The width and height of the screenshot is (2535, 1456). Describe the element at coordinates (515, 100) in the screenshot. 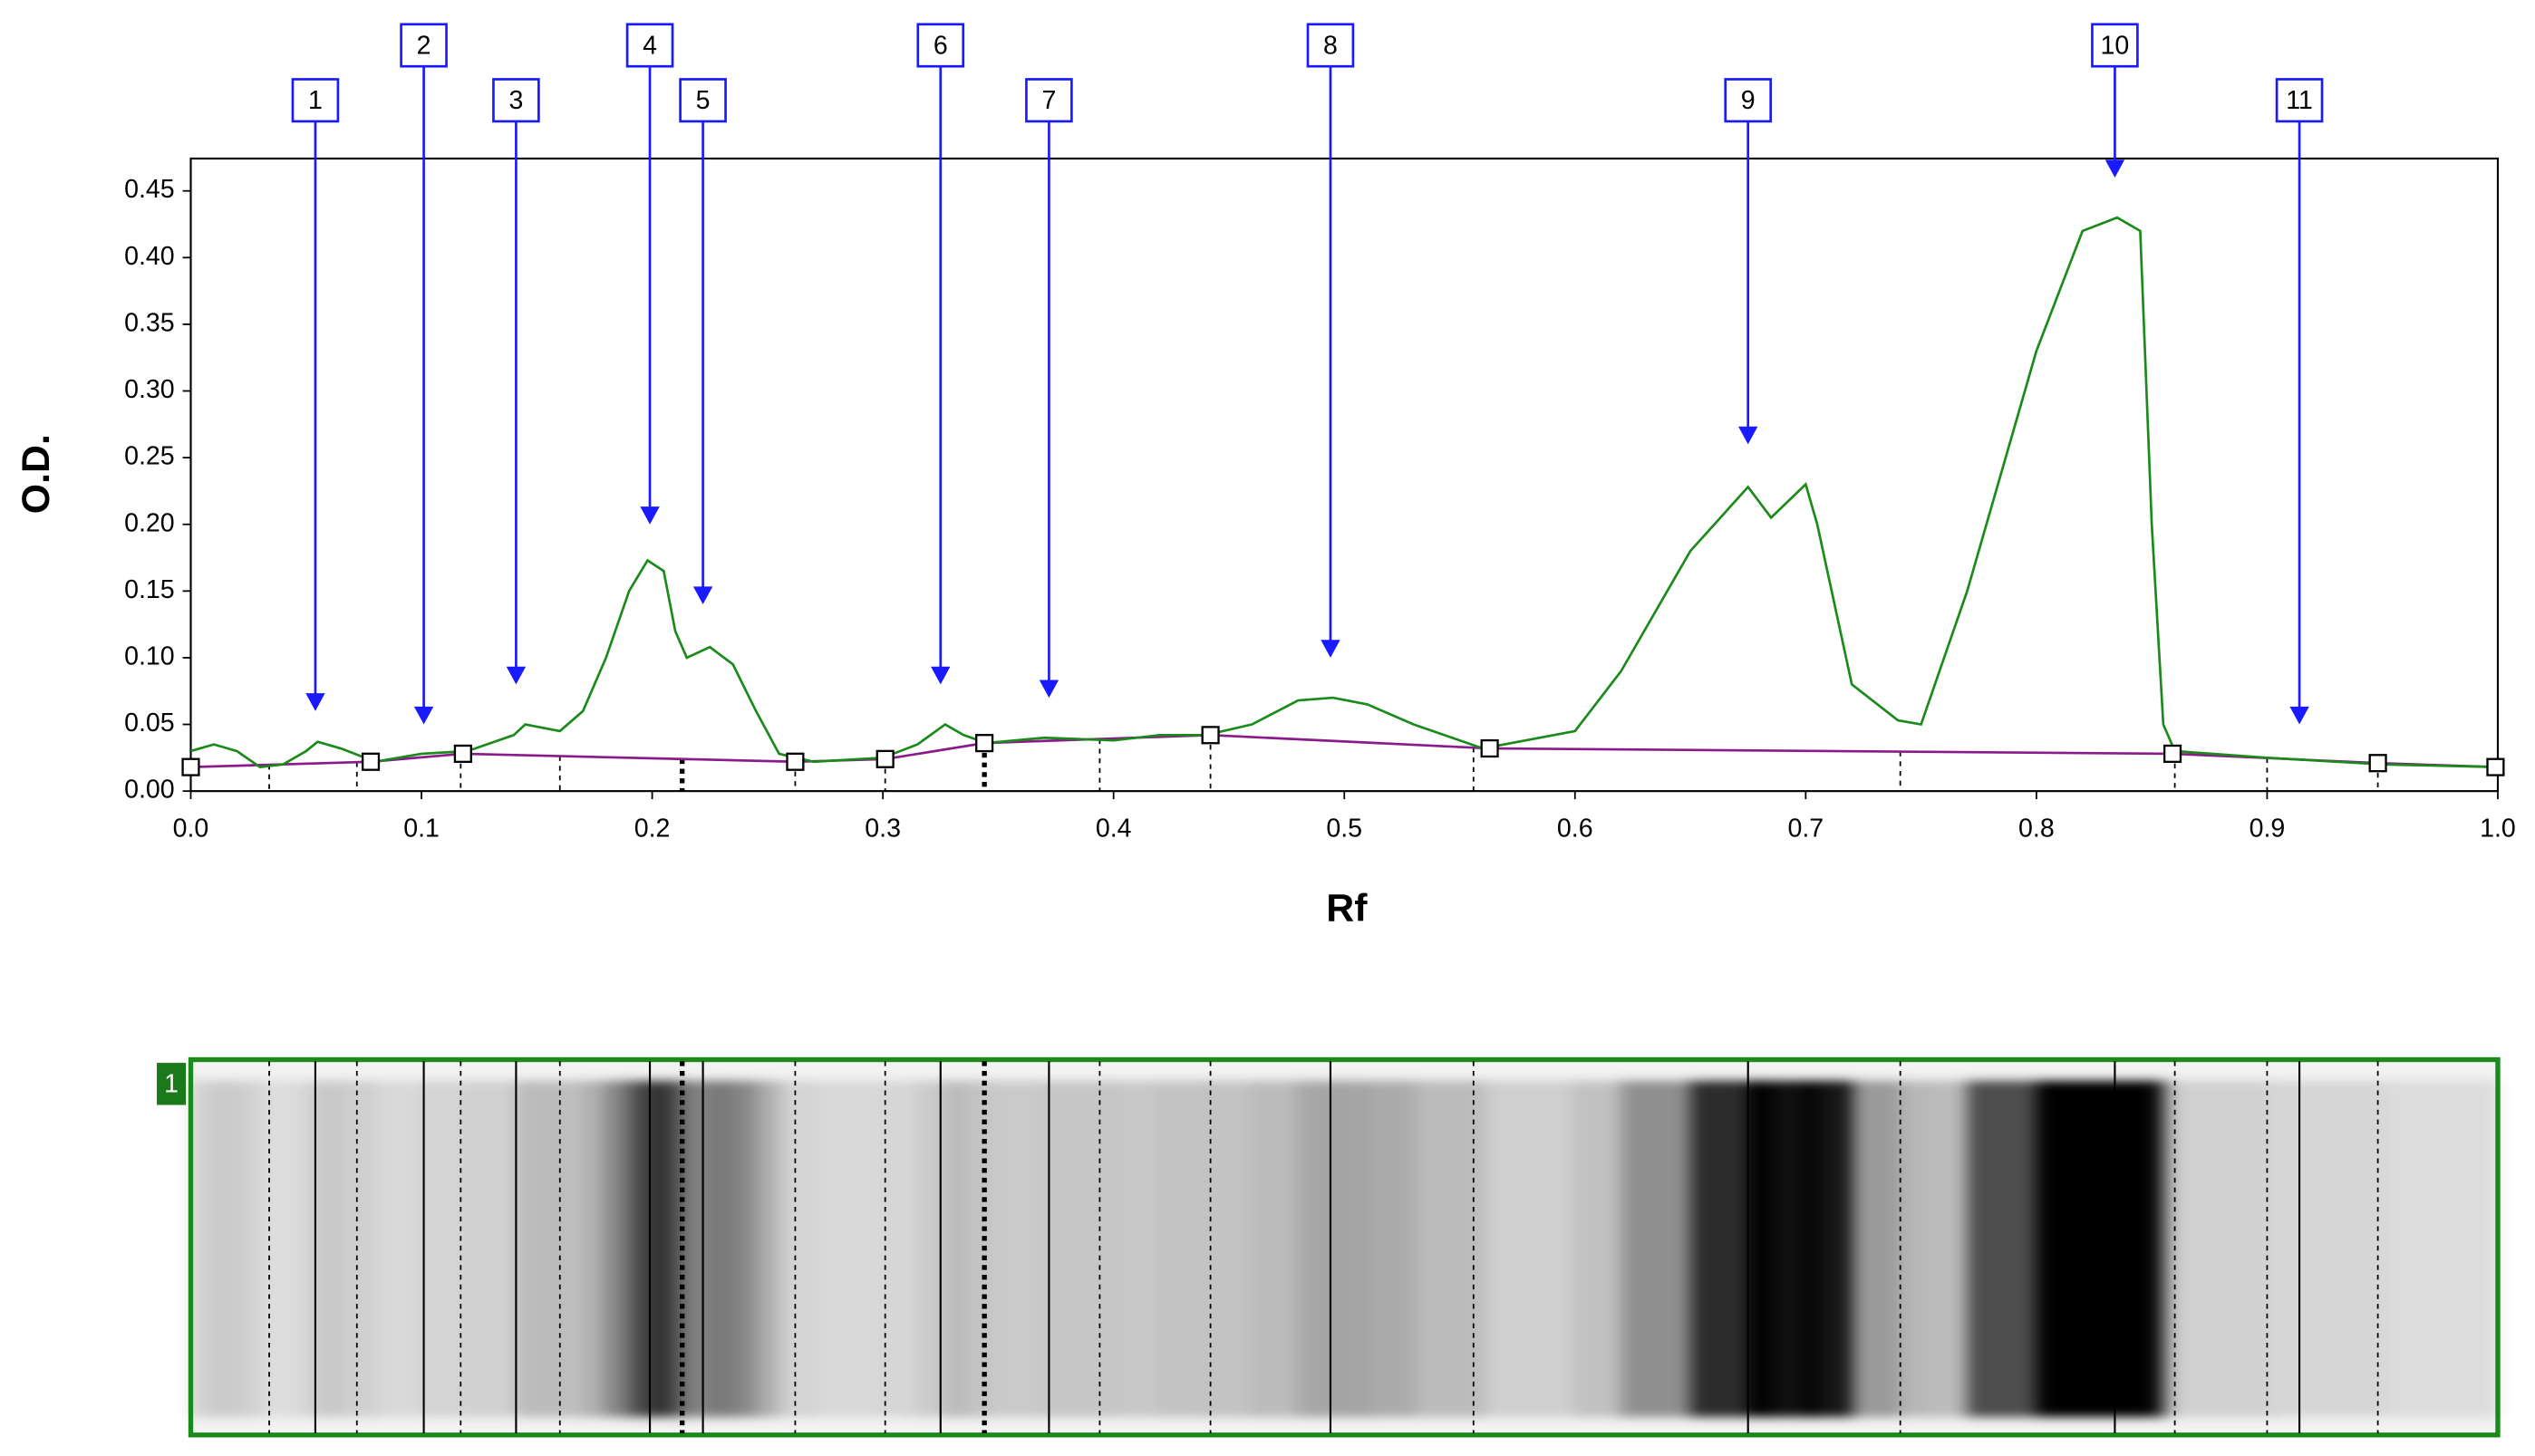

I see `peak-label: 3` at that location.